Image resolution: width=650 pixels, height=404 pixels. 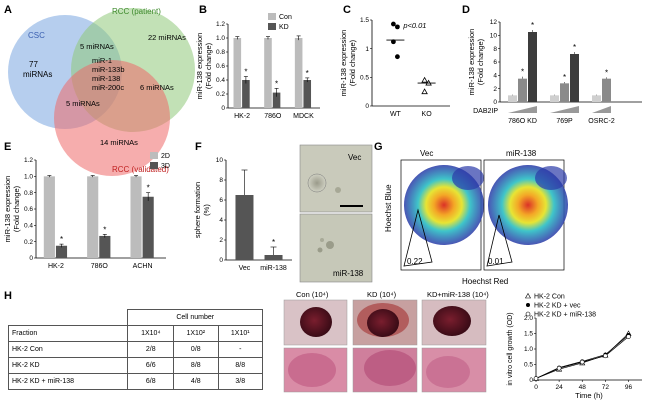 I want to click on panel-label-b: B, so click(x=203, y=10).